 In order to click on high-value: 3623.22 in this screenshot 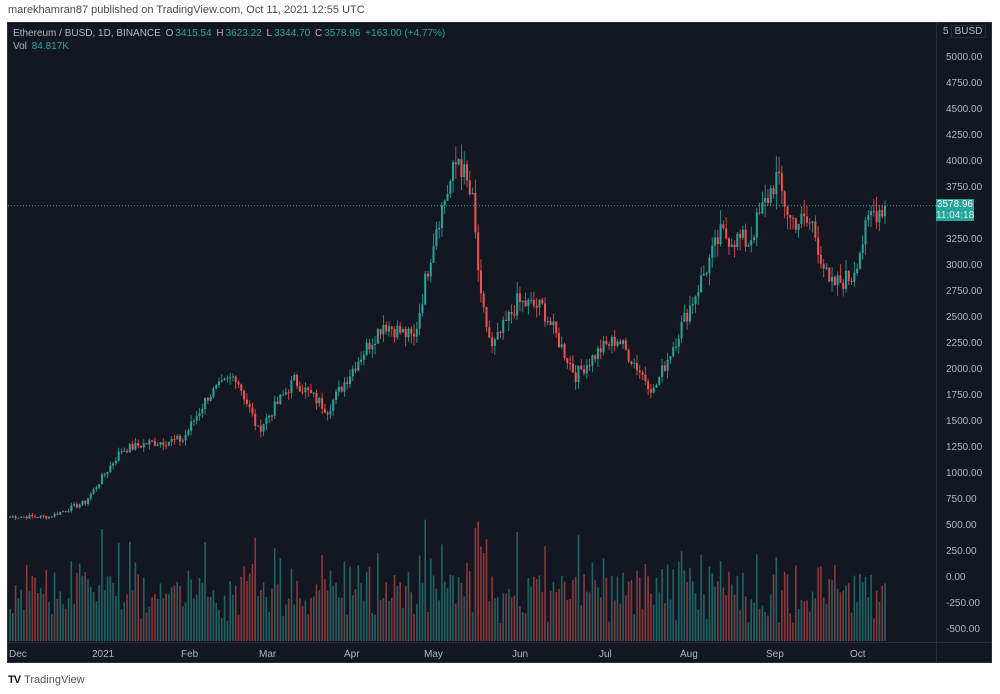, I will do `click(243, 33)`.